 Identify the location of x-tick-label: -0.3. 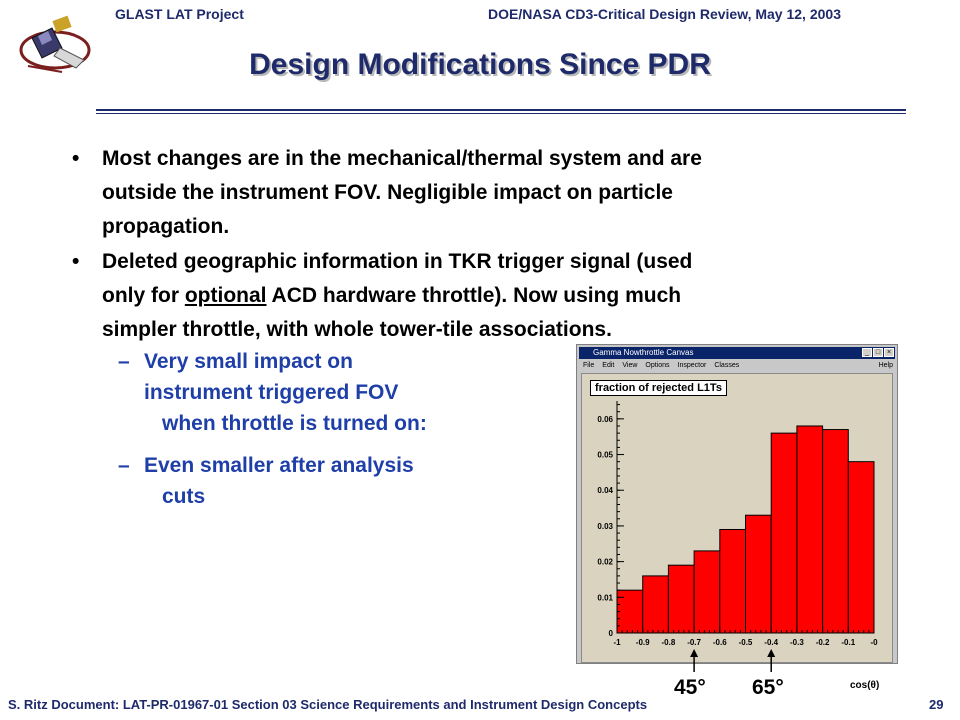
(797, 642).